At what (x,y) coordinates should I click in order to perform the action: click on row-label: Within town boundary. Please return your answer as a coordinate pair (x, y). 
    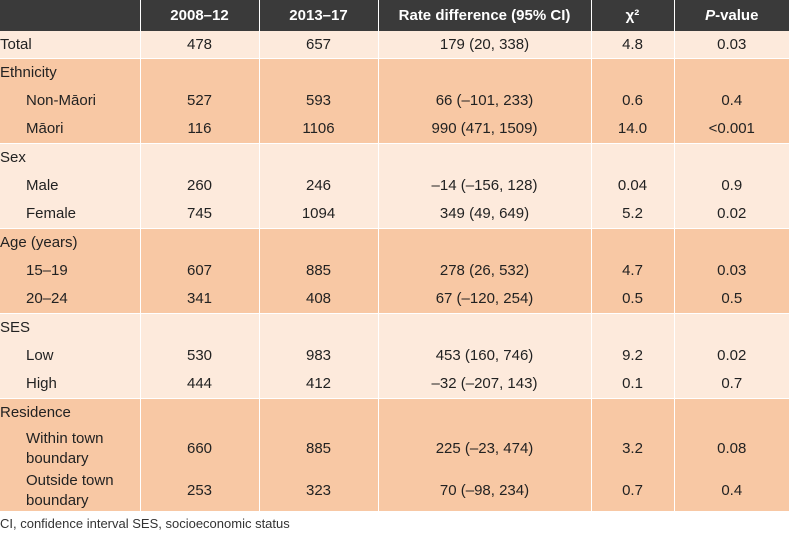
    Looking at the image, I should click on (70, 448).